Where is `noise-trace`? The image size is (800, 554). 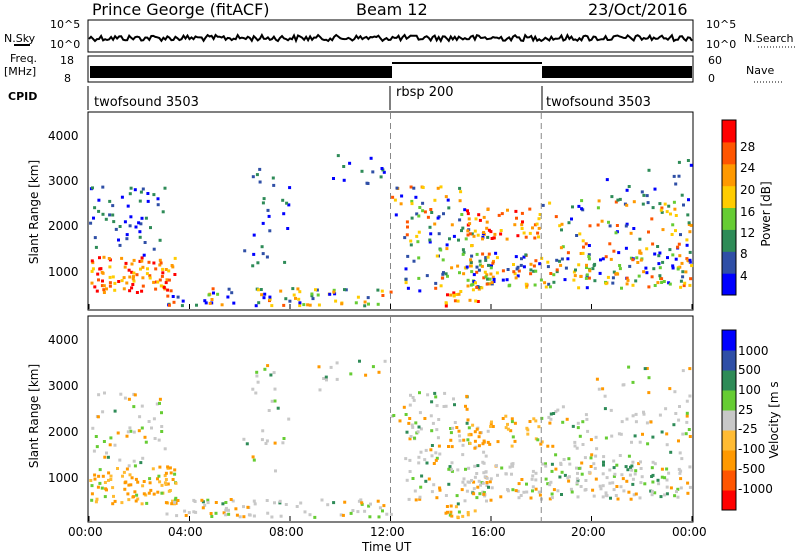 noise-trace is located at coordinates (390, 38).